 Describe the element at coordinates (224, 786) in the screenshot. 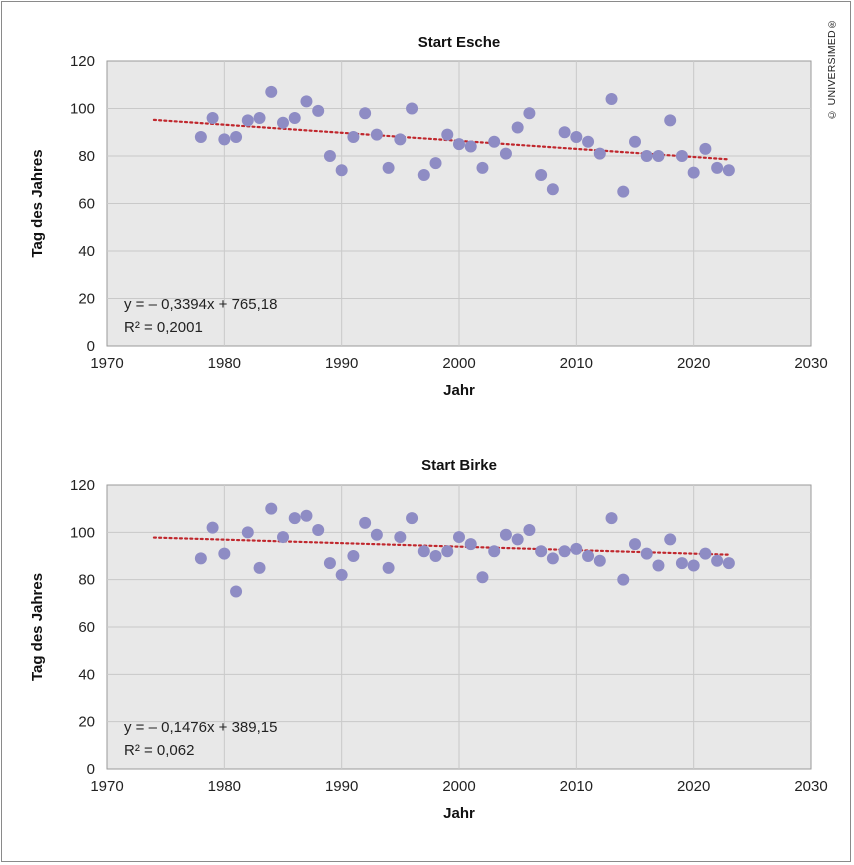

I see `birke-x-tick-label: 1980` at that location.